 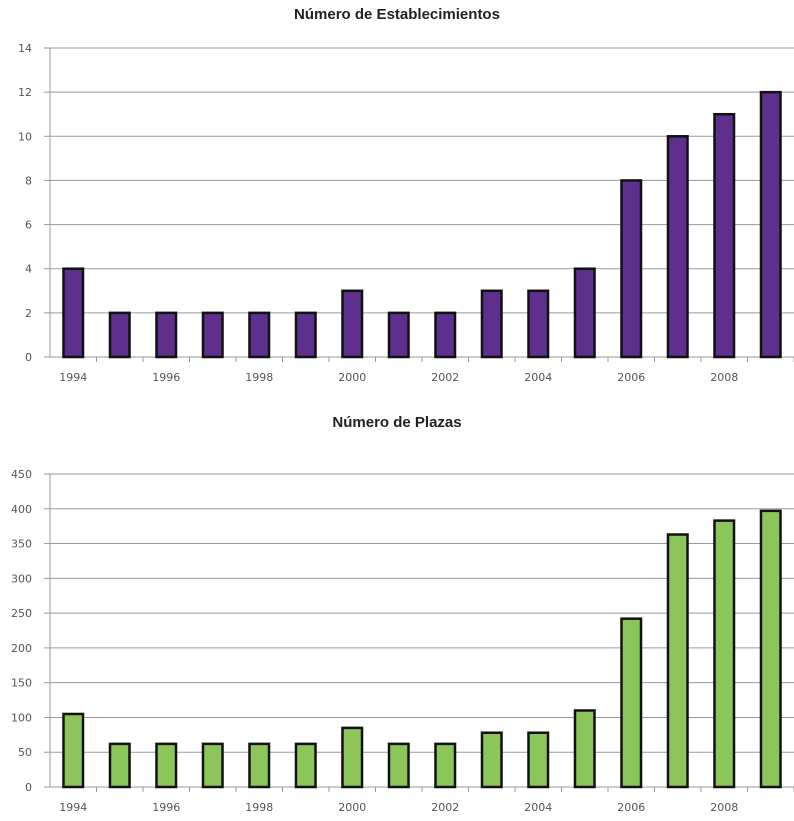 What do you see at coordinates (397, 14) in the screenshot?
I see `chart-title: Número de Establecimientos` at bounding box center [397, 14].